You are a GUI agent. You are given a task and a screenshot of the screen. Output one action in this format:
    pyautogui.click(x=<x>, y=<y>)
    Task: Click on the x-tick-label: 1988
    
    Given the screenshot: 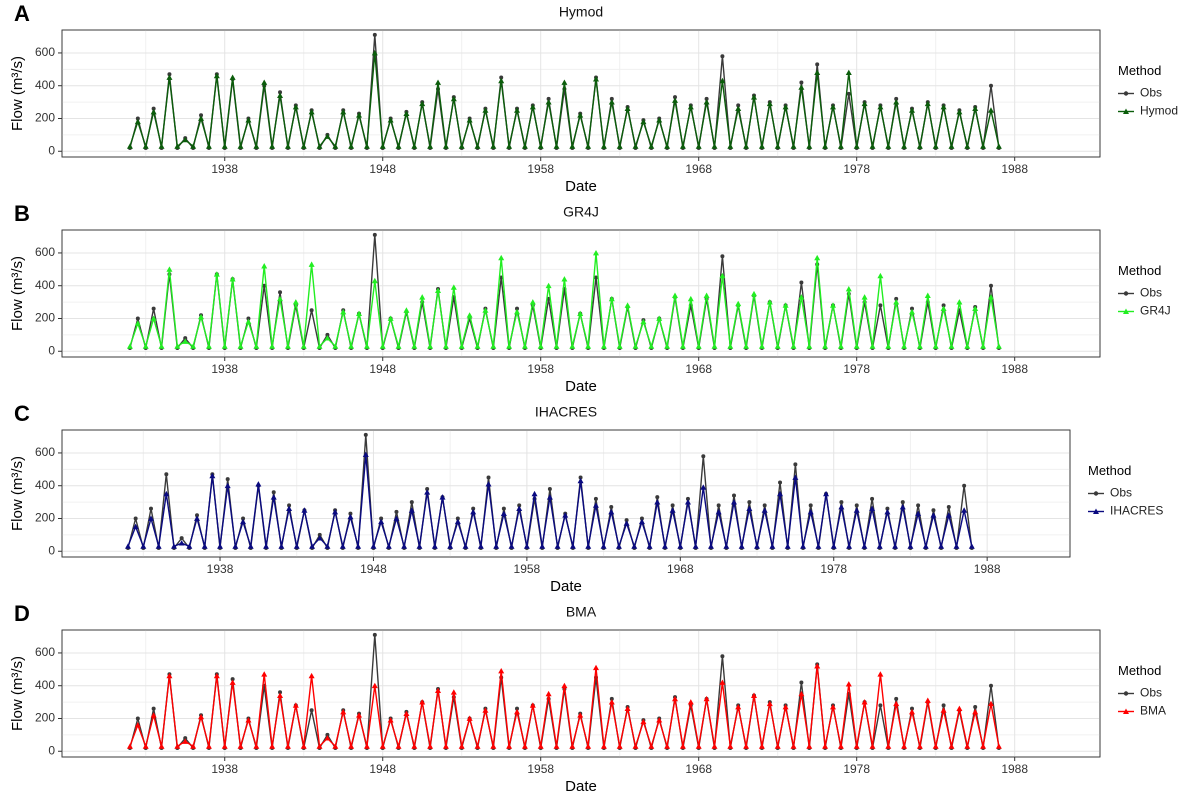 What is the action you would take?
    pyautogui.click(x=987, y=569)
    